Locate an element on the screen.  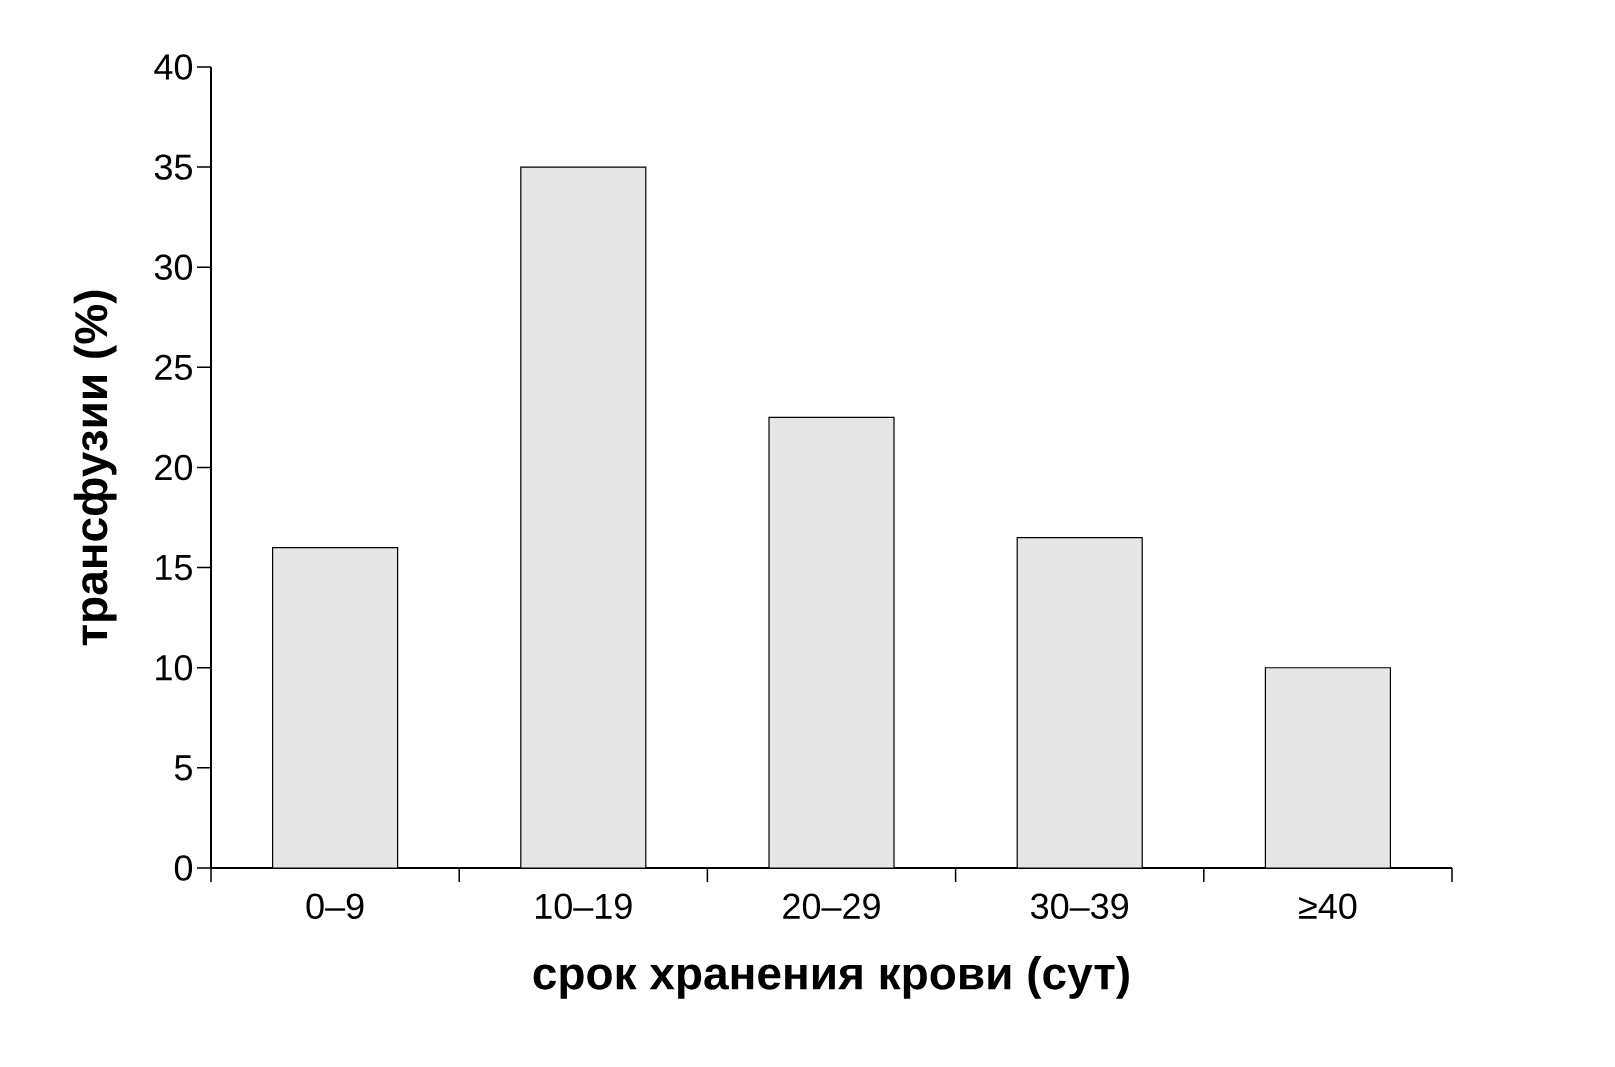
x-tick-label: 10–19 is located at coordinates (584, 906).